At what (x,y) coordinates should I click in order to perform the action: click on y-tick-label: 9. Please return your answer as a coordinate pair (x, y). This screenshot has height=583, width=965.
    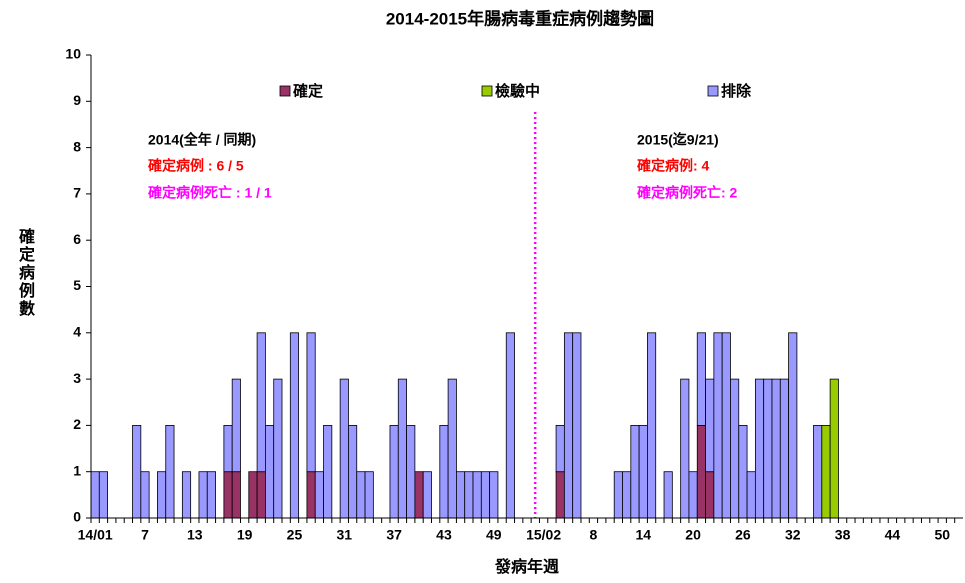
    Looking at the image, I should click on (77, 100).